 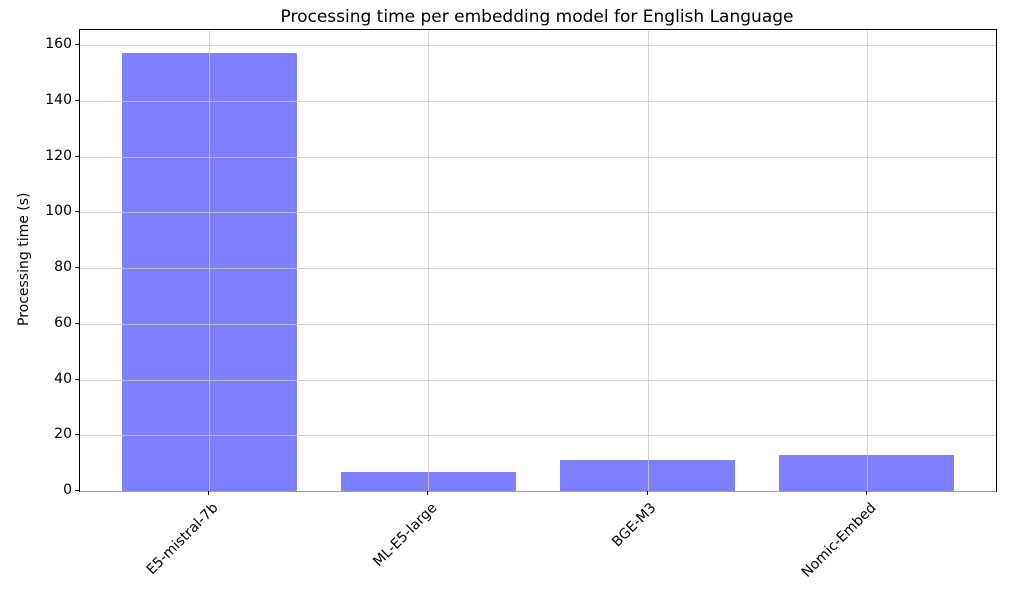 I want to click on y-tick-label: 0, so click(x=67, y=490).